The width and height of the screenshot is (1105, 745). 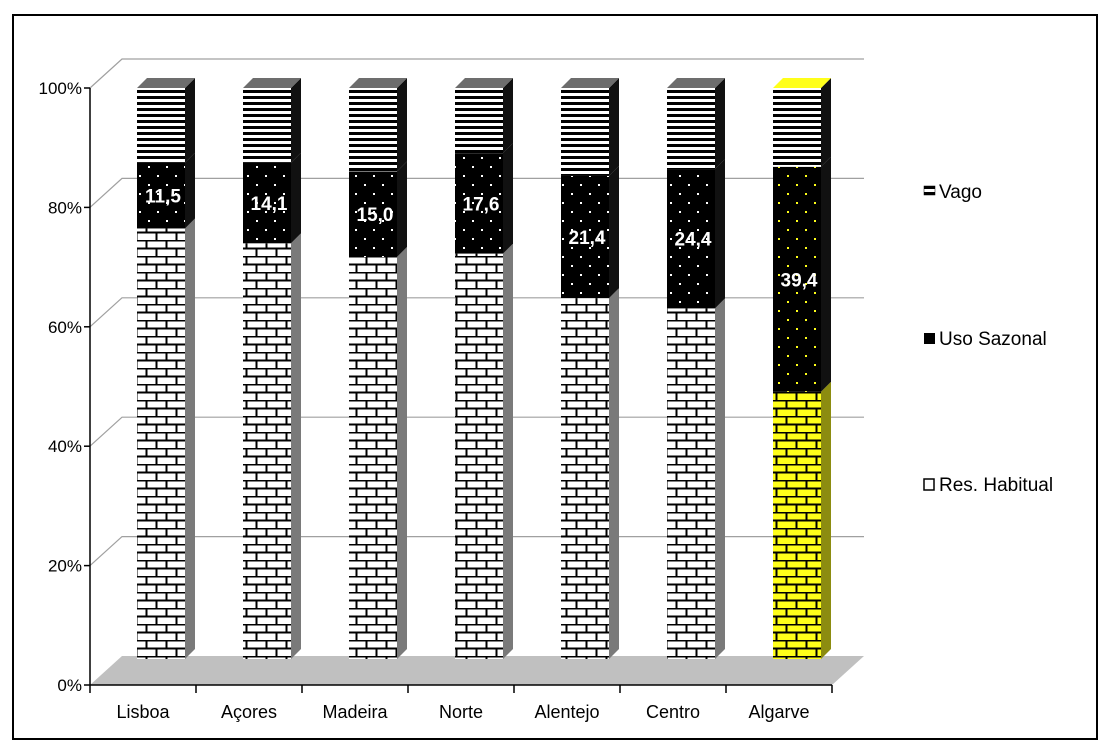 What do you see at coordinates (267, 451) in the screenshot?
I see `bar-segment-res-habitual-acores` at bounding box center [267, 451].